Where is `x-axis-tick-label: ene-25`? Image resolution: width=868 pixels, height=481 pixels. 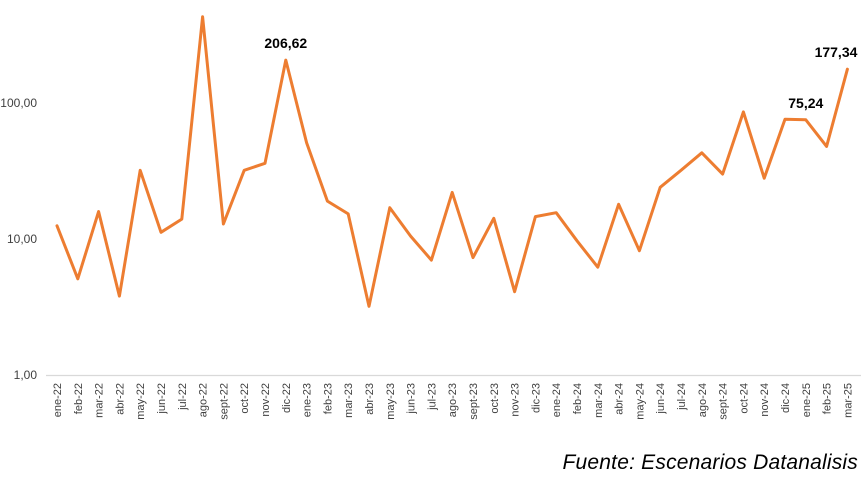
x-axis-tick-label: ene-25 is located at coordinates (807, 400).